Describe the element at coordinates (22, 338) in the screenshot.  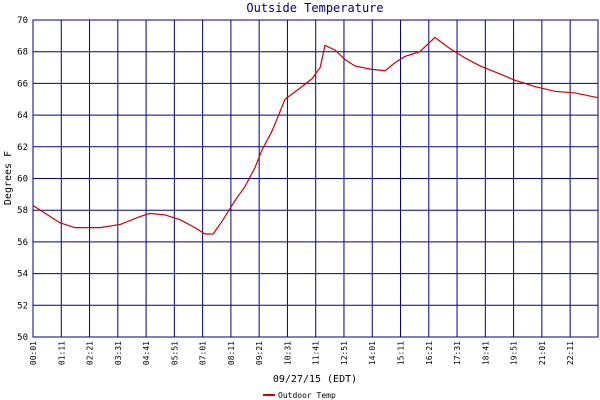
I see `y-tick-label: 50` at that location.